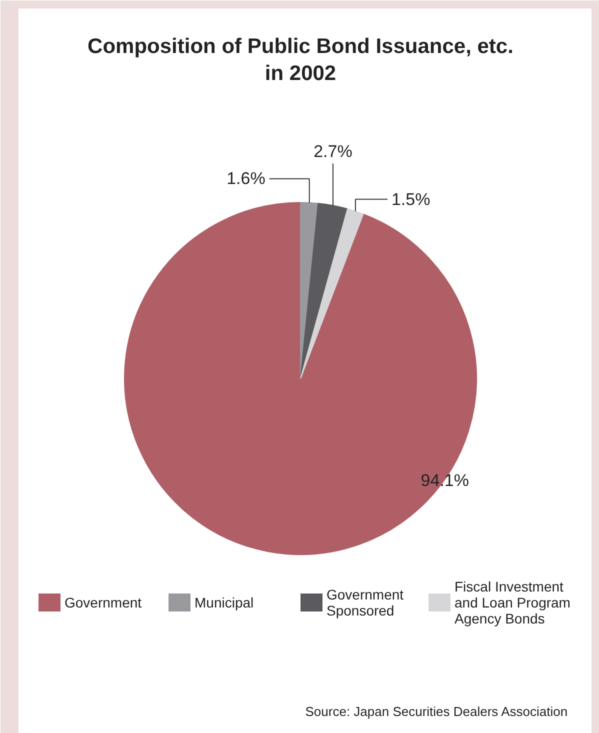  I want to click on category-label: Sponsored, so click(360, 610).